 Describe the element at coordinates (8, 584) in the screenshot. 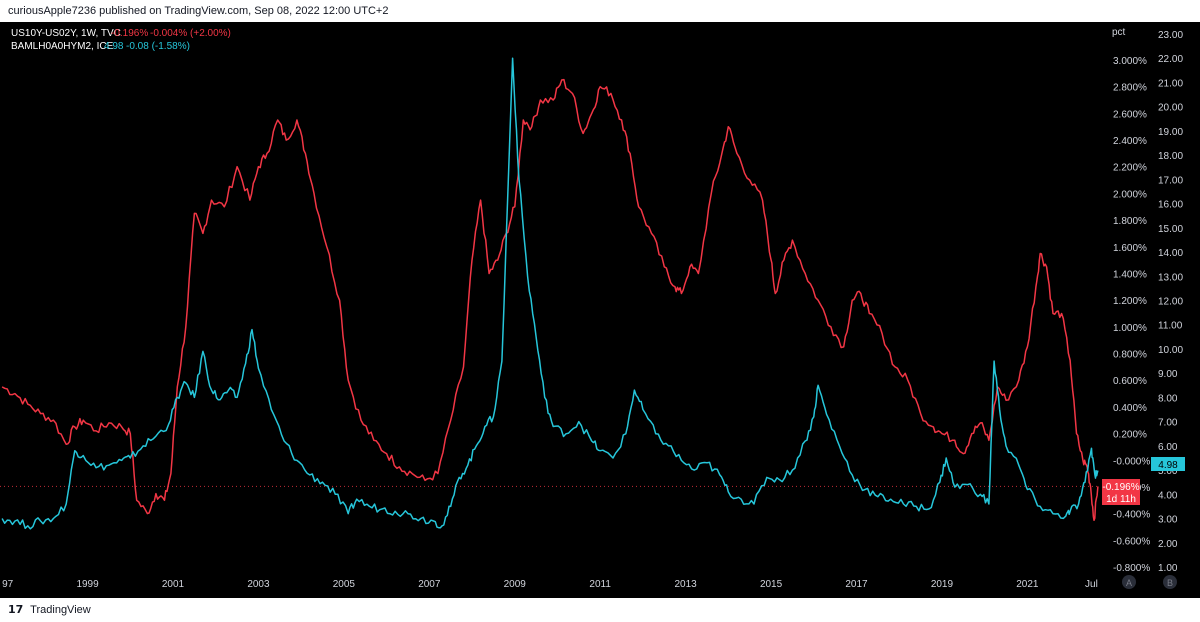

I see `time-axis-tick: 97` at that location.